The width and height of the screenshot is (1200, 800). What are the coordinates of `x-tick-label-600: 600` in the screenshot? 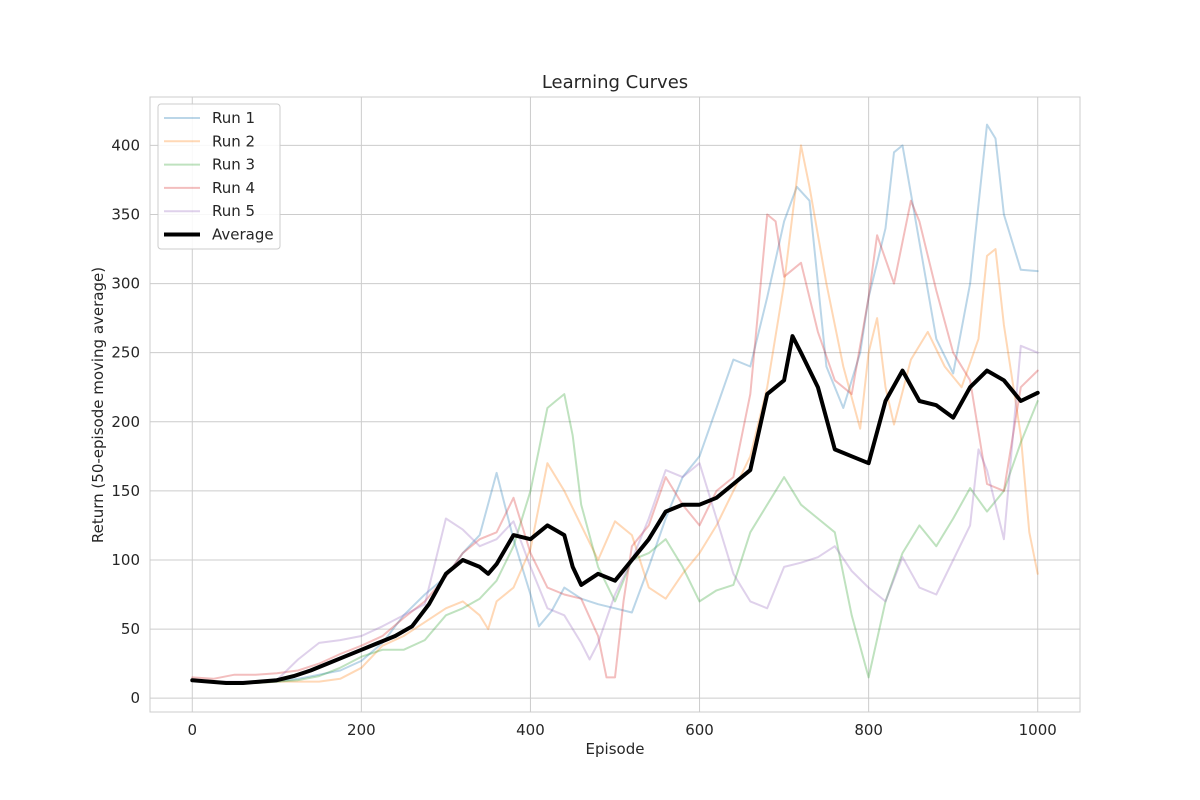 It's located at (699, 730).